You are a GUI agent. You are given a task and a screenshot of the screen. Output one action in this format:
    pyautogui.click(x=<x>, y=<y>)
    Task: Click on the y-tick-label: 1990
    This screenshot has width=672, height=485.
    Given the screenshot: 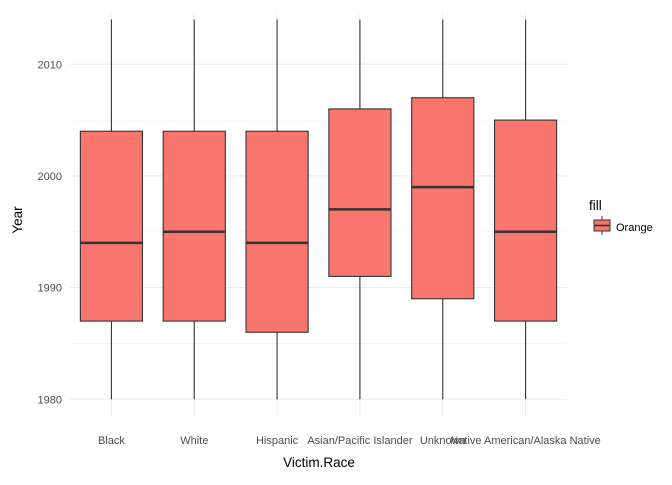 What is the action you would take?
    pyautogui.click(x=50, y=289)
    